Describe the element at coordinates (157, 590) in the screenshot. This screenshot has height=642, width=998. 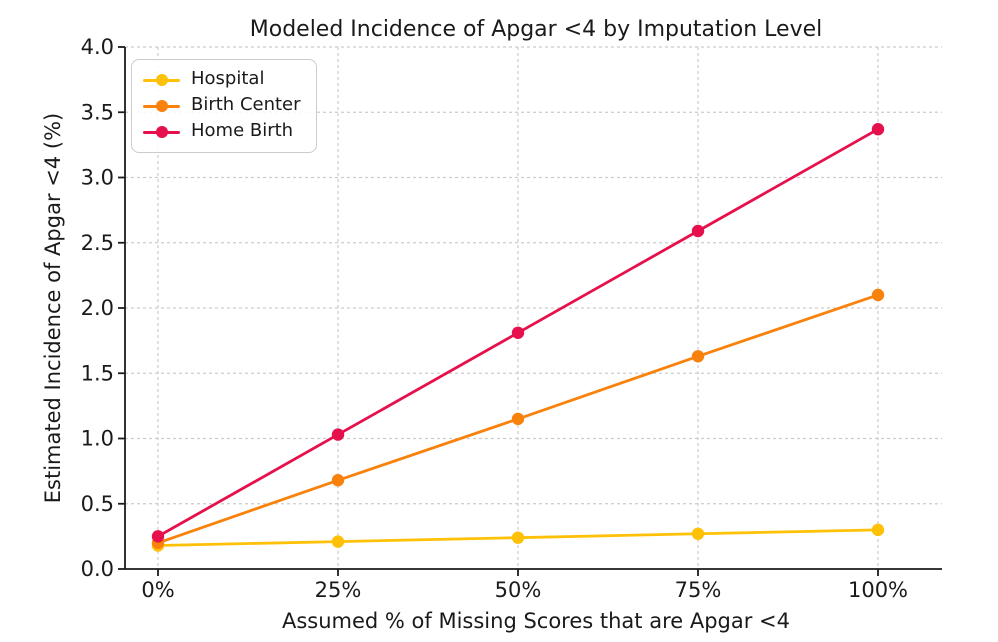
I see `x-tick-label: 0%` at that location.